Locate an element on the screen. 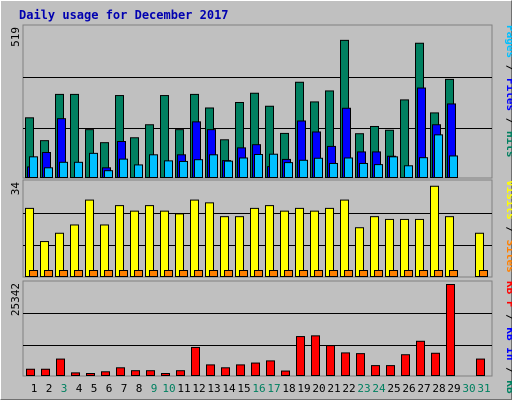  x-tick-label-day-6: 6 is located at coordinates (109, 388).